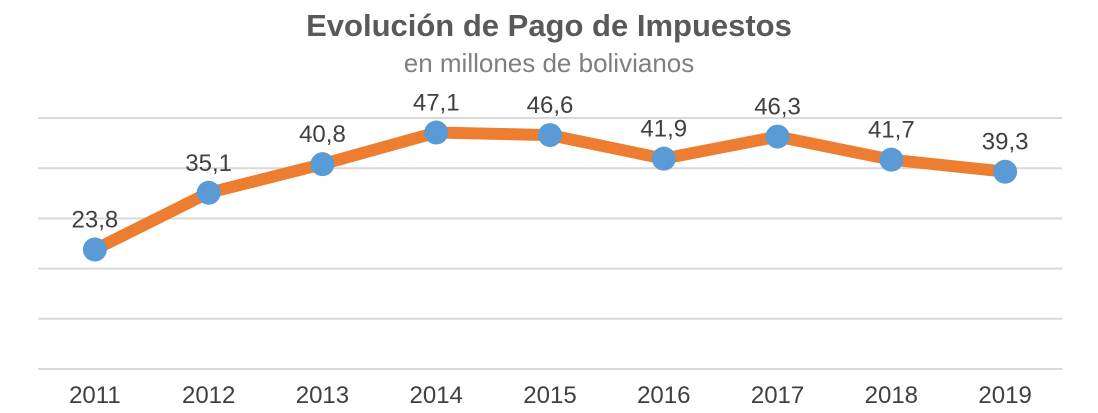 Image resolution: width=1098 pixels, height=413 pixels. I want to click on data-point-2011, so click(94, 249).